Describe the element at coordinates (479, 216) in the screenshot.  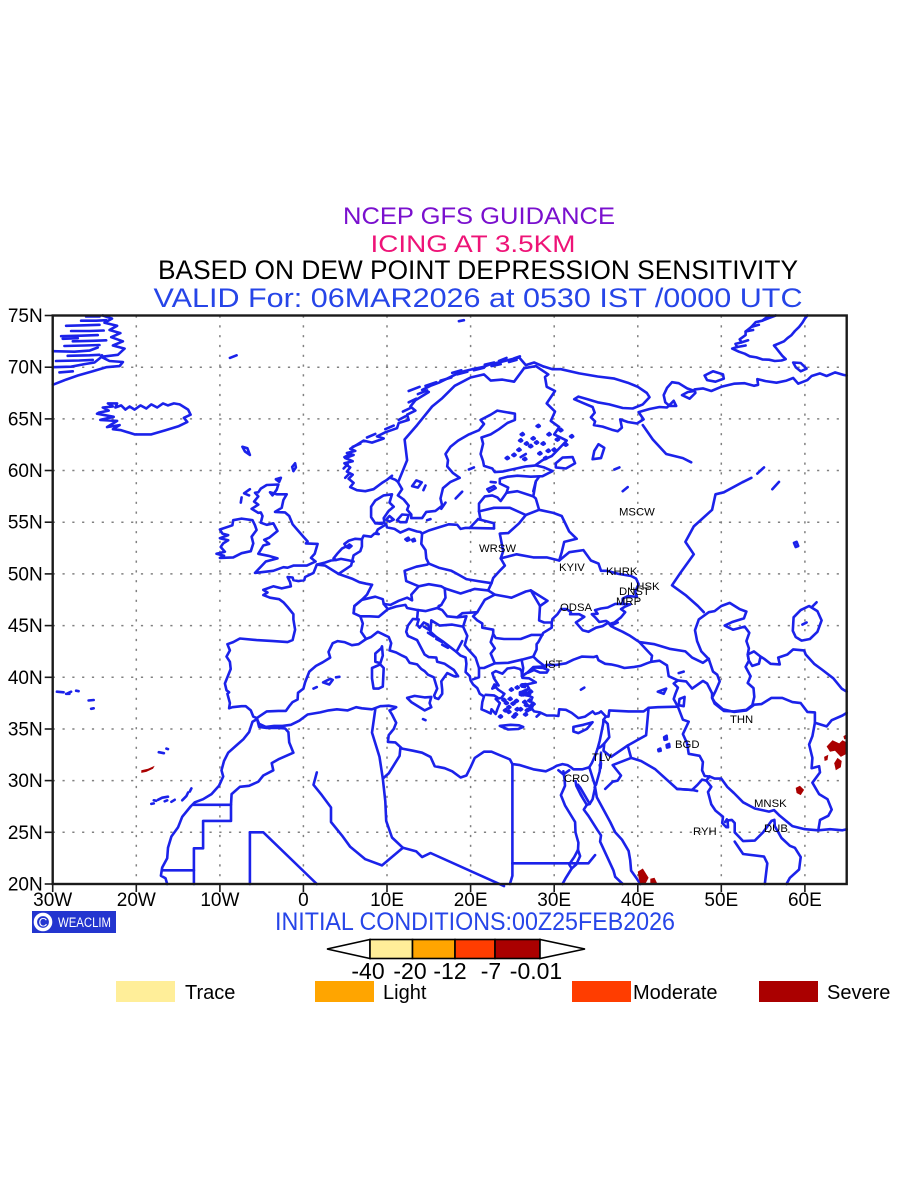
I see `svg-text: NCEP GFS GUIDANCE` at that location.